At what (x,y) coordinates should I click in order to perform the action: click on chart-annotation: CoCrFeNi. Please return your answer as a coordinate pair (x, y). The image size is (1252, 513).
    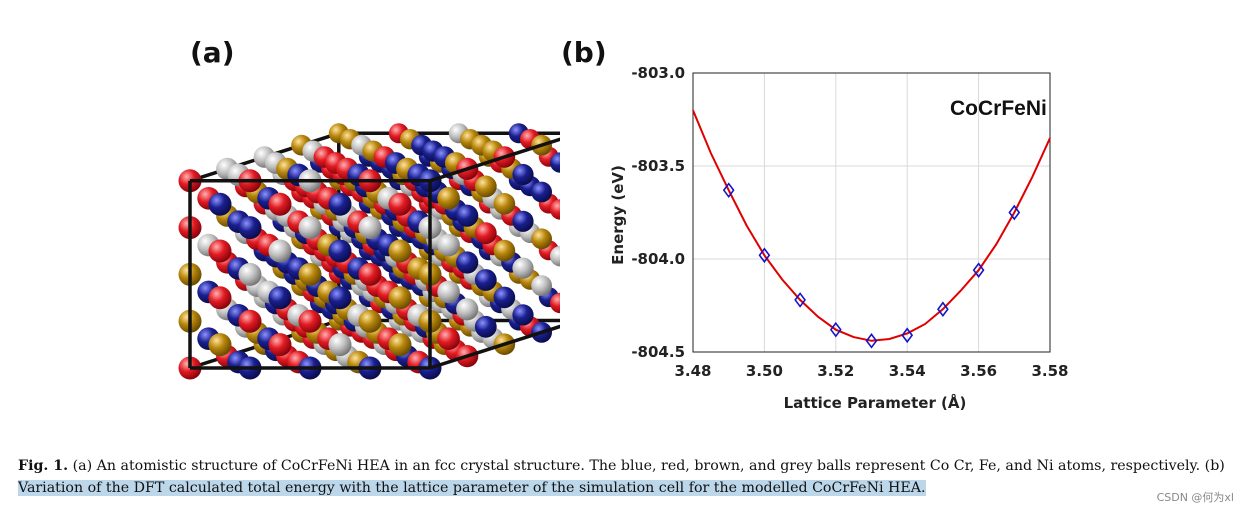
    Looking at the image, I should click on (998, 108).